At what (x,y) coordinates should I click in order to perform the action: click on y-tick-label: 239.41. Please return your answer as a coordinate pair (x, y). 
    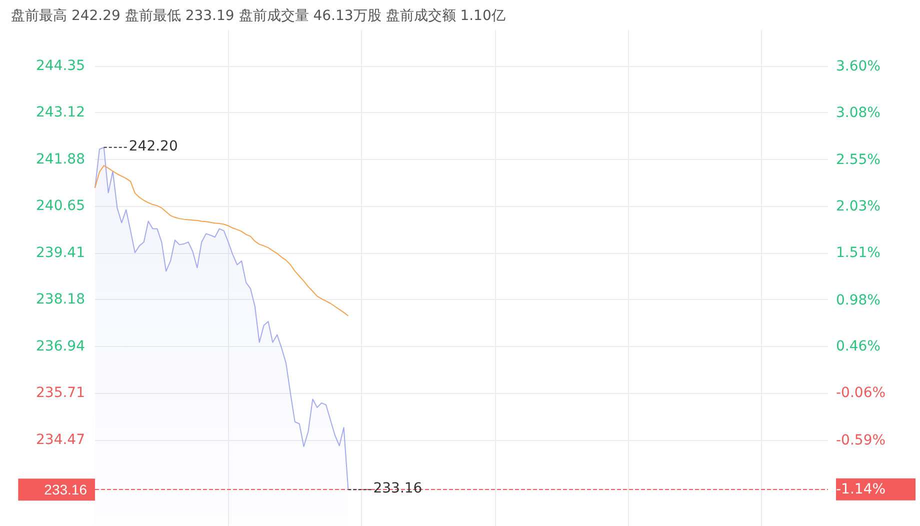
    Looking at the image, I should click on (60, 253).